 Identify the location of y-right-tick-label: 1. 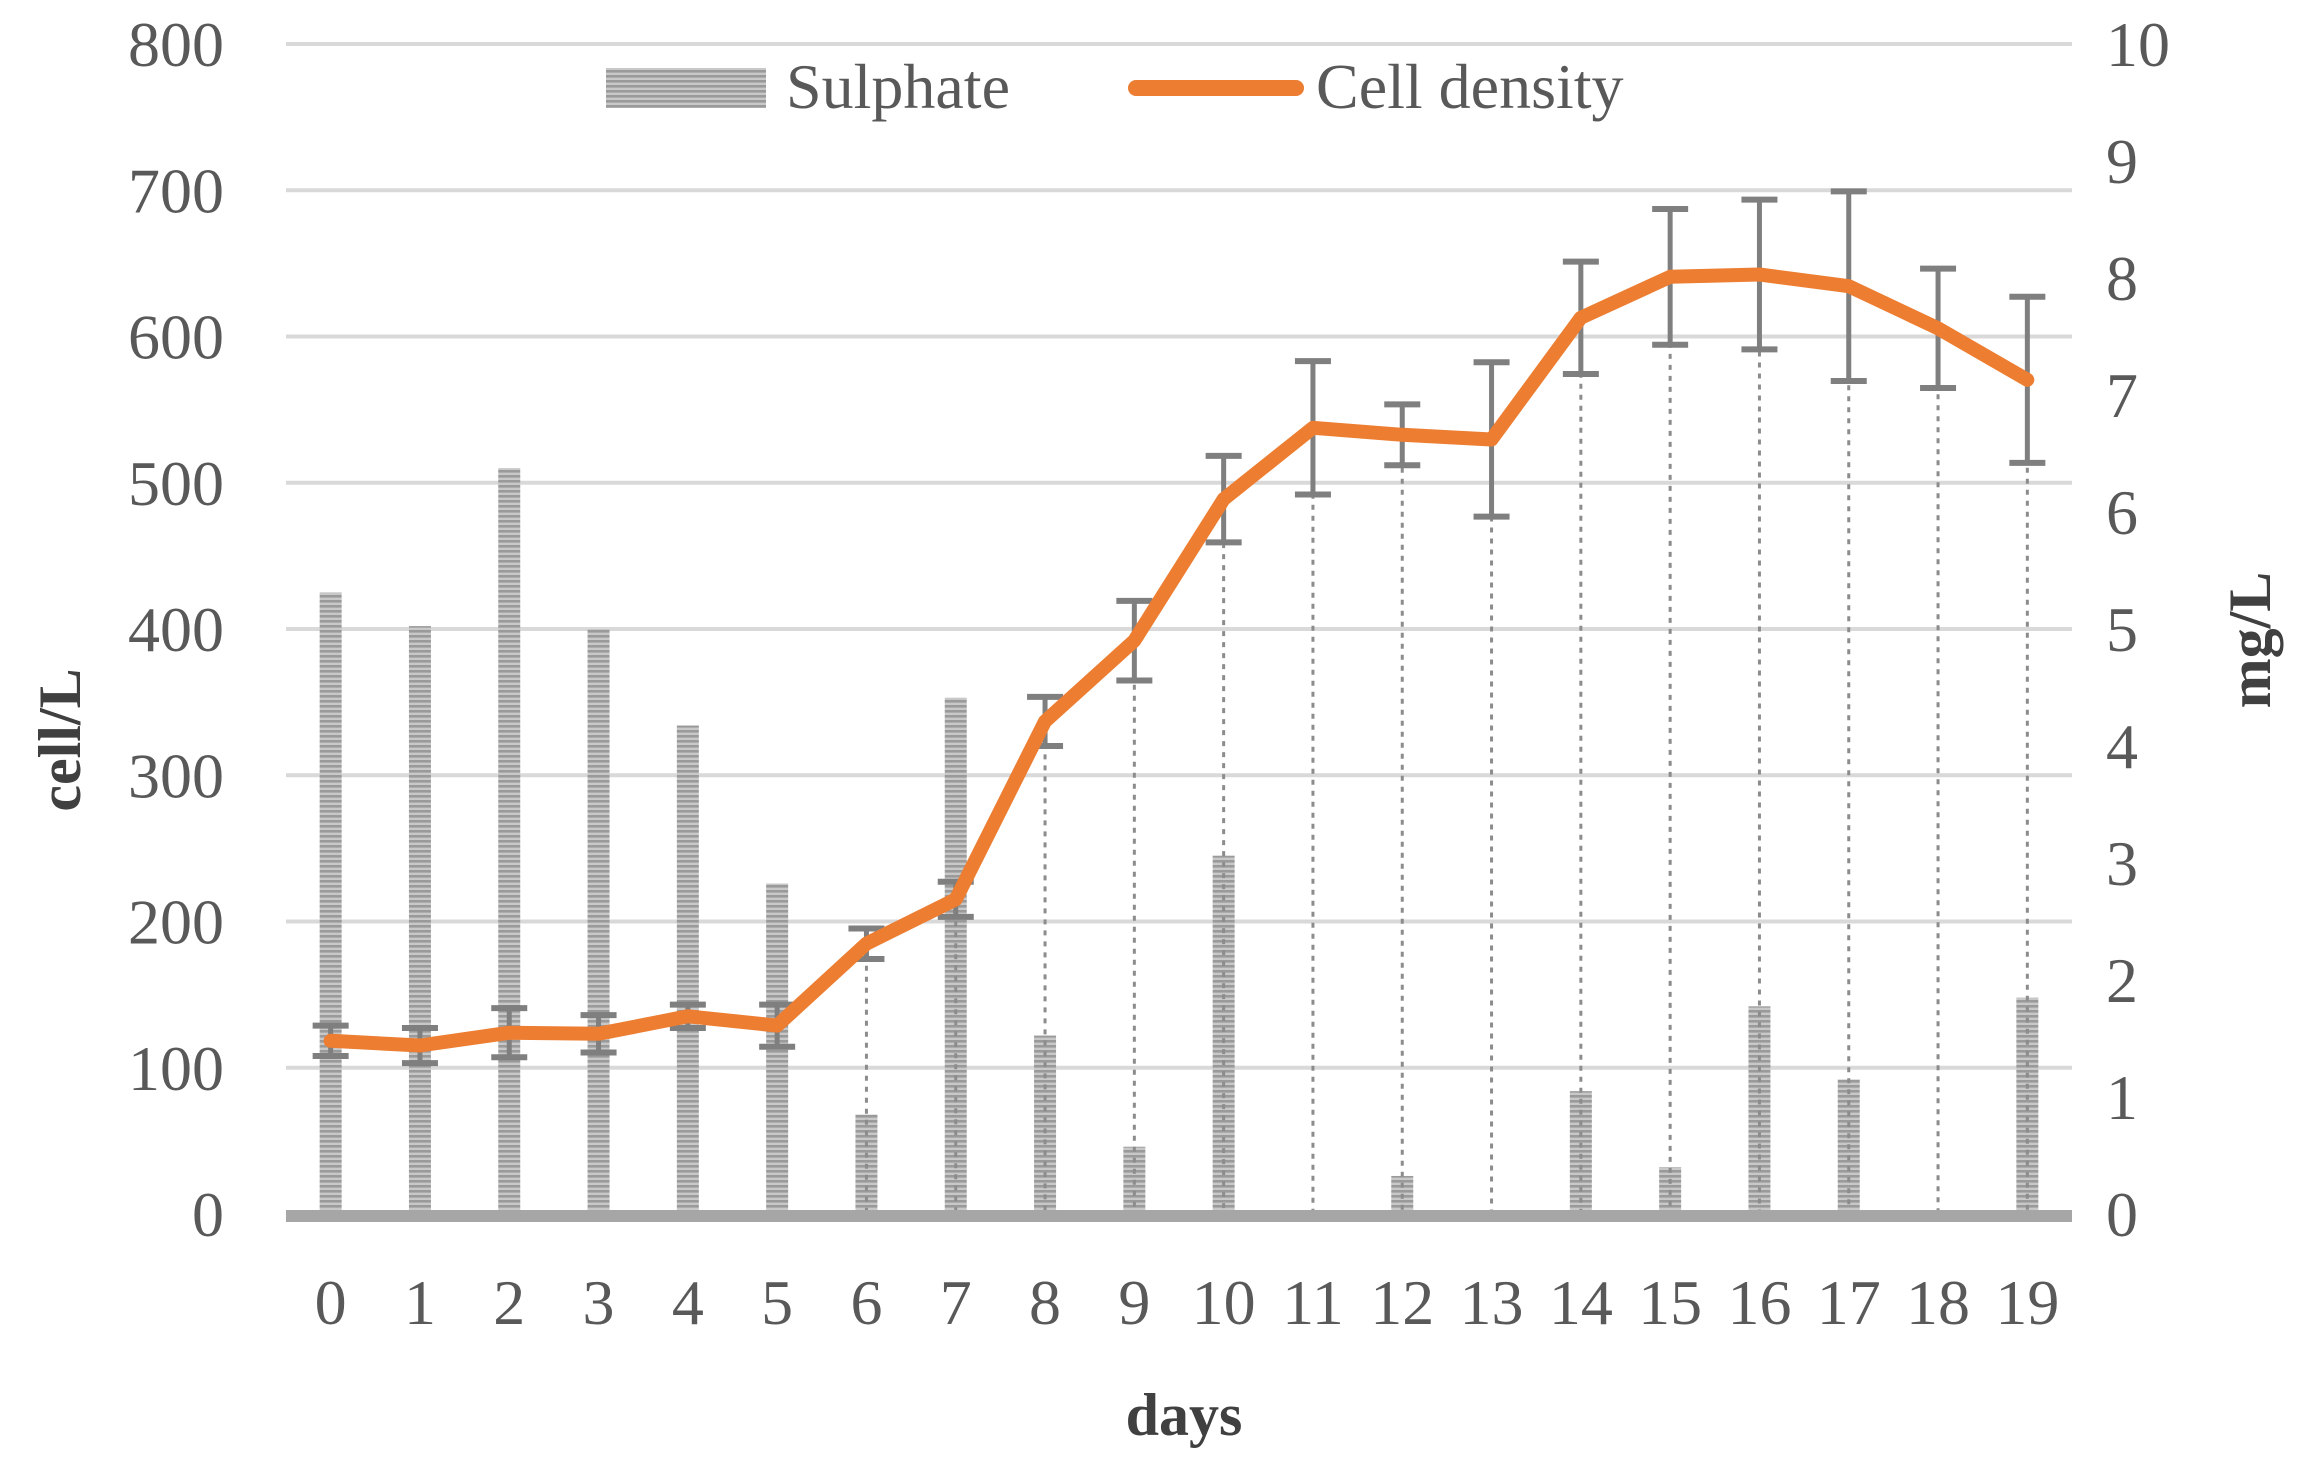
(2122, 1097).